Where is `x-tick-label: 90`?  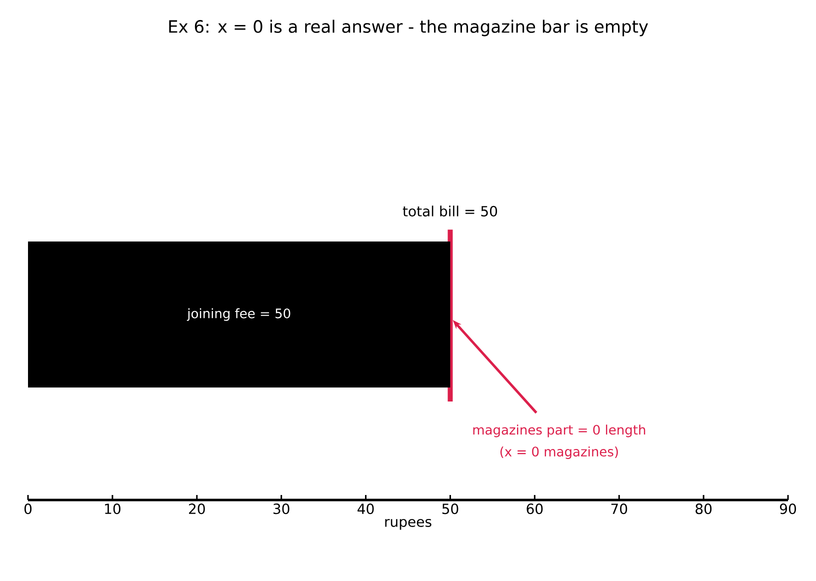 x-tick-label: 90 is located at coordinates (788, 509).